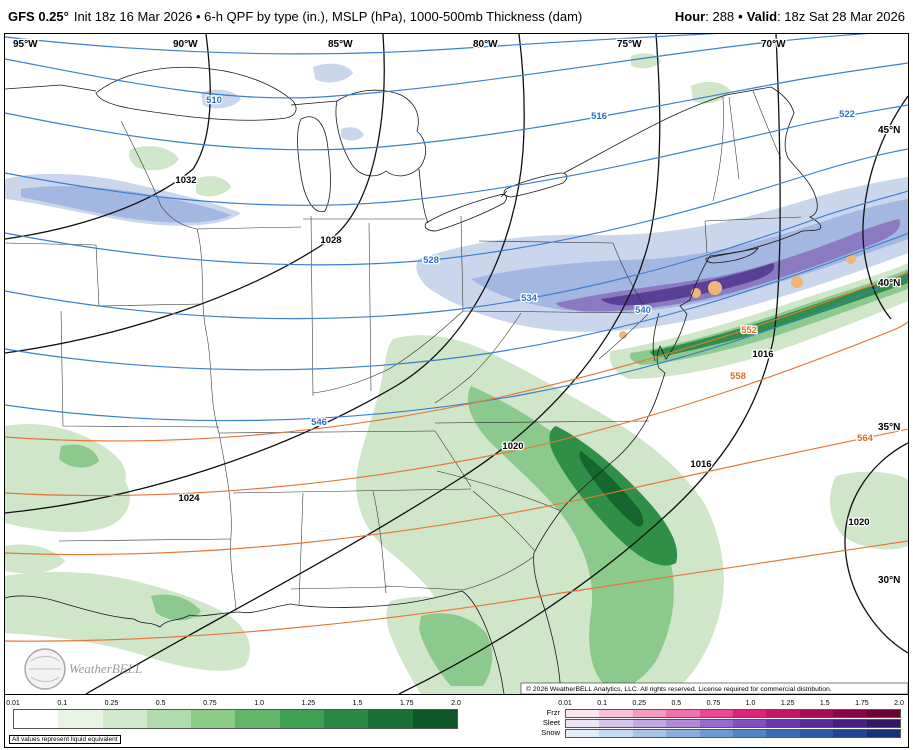  What do you see at coordinates (738, 376) in the screenshot?
I see `thickness-label: 558` at bounding box center [738, 376].